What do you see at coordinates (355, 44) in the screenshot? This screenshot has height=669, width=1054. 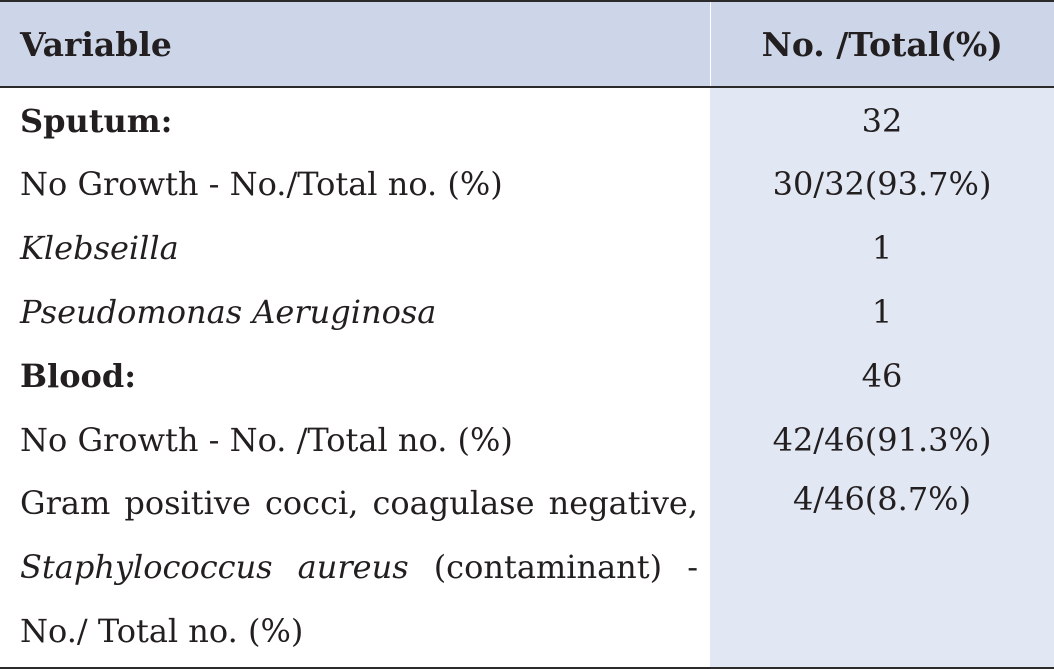 I see `header-variable: Variable` at bounding box center [355, 44].